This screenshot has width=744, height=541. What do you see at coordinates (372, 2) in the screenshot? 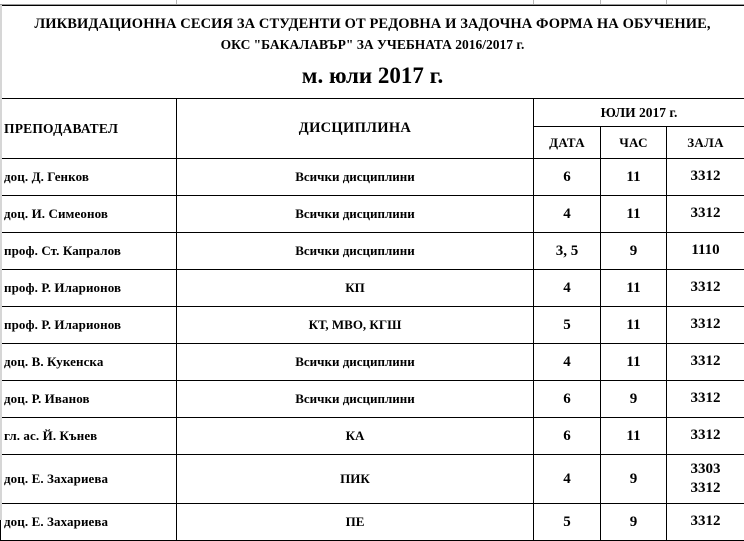
I see `spreadsheet-top-strip` at bounding box center [372, 2].